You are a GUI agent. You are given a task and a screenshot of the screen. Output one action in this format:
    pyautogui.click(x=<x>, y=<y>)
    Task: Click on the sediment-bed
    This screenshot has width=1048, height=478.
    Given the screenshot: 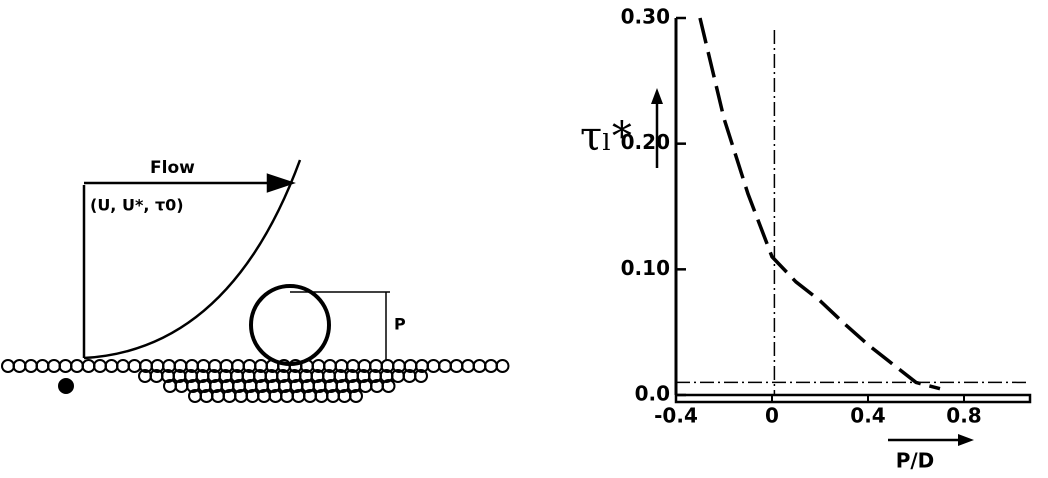 What is the action you would take?
    pyautogui.click(x=255, y=381)
    